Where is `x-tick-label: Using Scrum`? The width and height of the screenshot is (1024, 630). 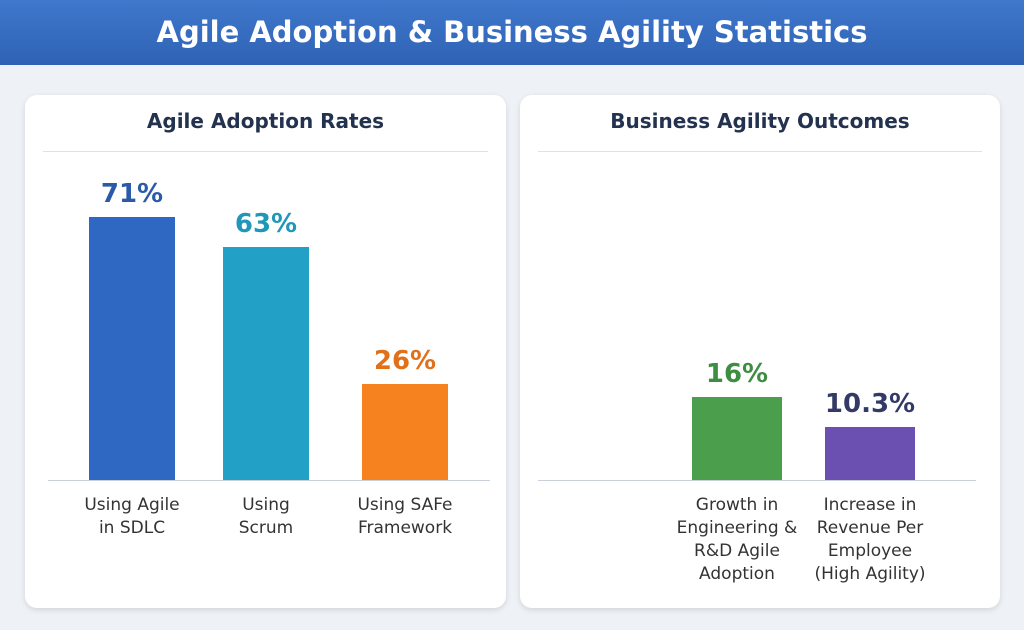
x-tick-label: Using Scrum is located at coordinates (266, 516).